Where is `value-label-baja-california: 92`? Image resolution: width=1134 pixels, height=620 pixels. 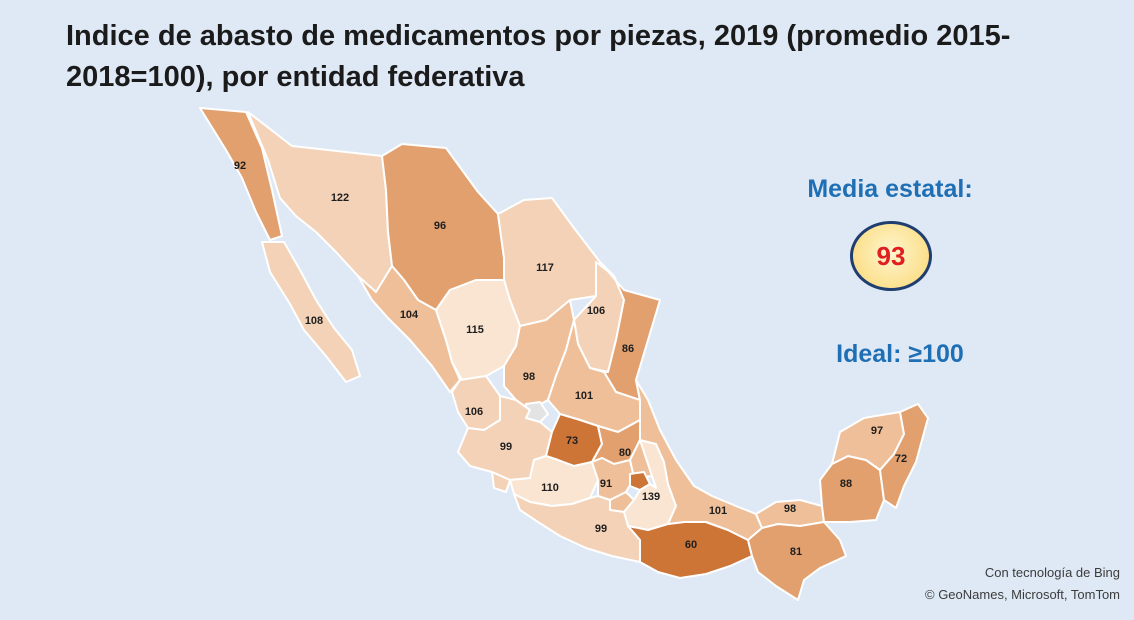 value-label-baja-california: 92 is located at coordinates (240, 166).